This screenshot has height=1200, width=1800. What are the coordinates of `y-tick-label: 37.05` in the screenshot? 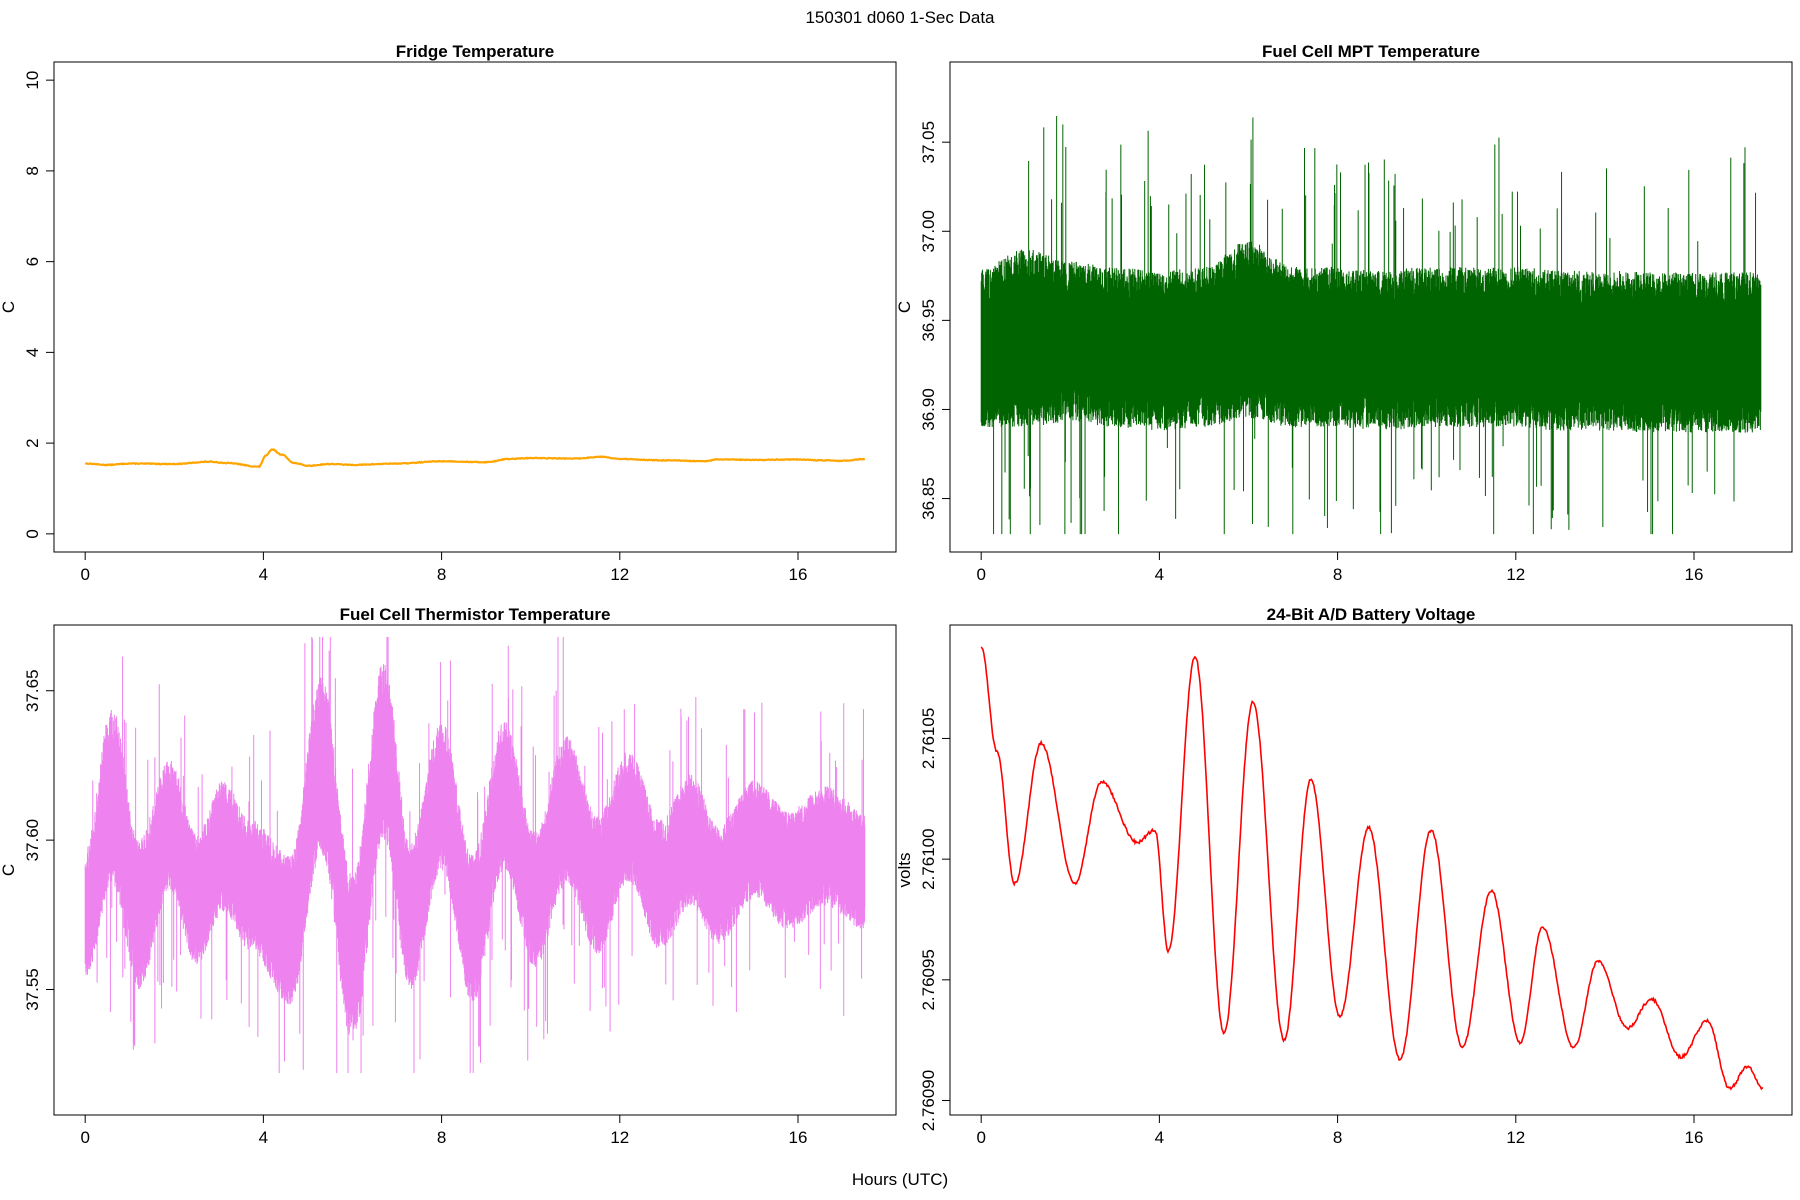 It's located at (928, 142).